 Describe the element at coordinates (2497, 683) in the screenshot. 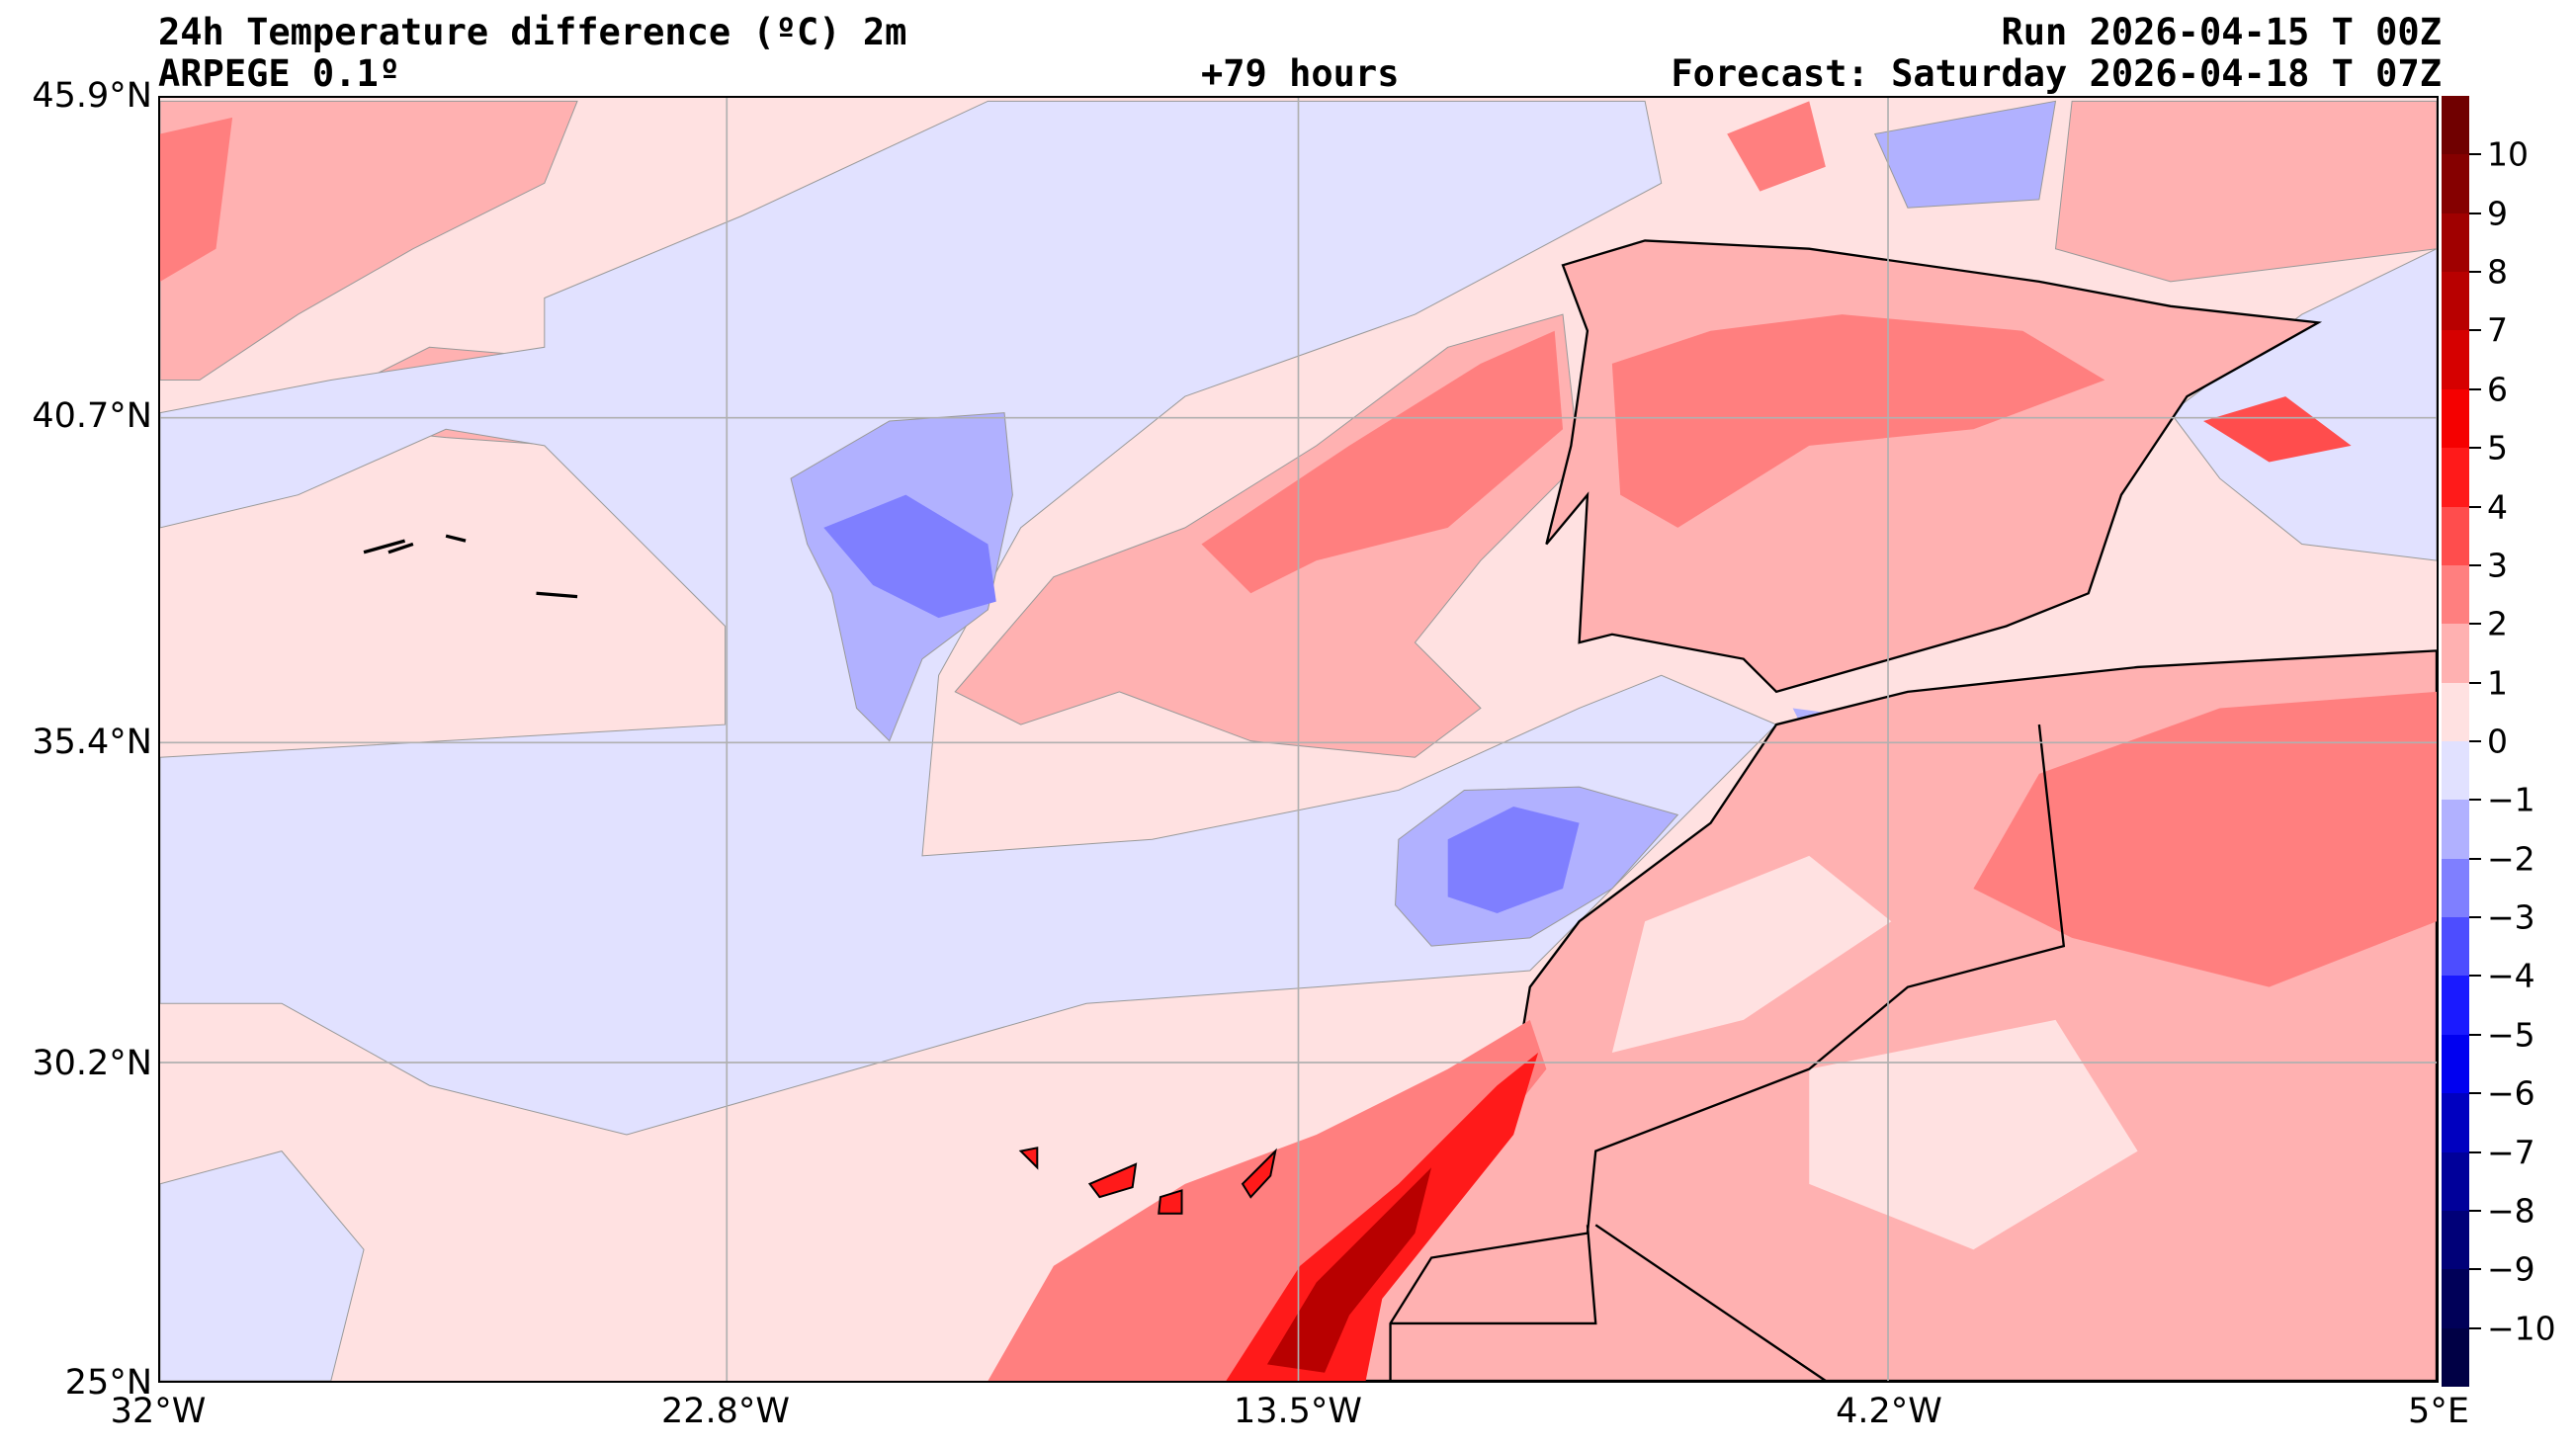

I see `colorbar-tick-label: 1` at that location.